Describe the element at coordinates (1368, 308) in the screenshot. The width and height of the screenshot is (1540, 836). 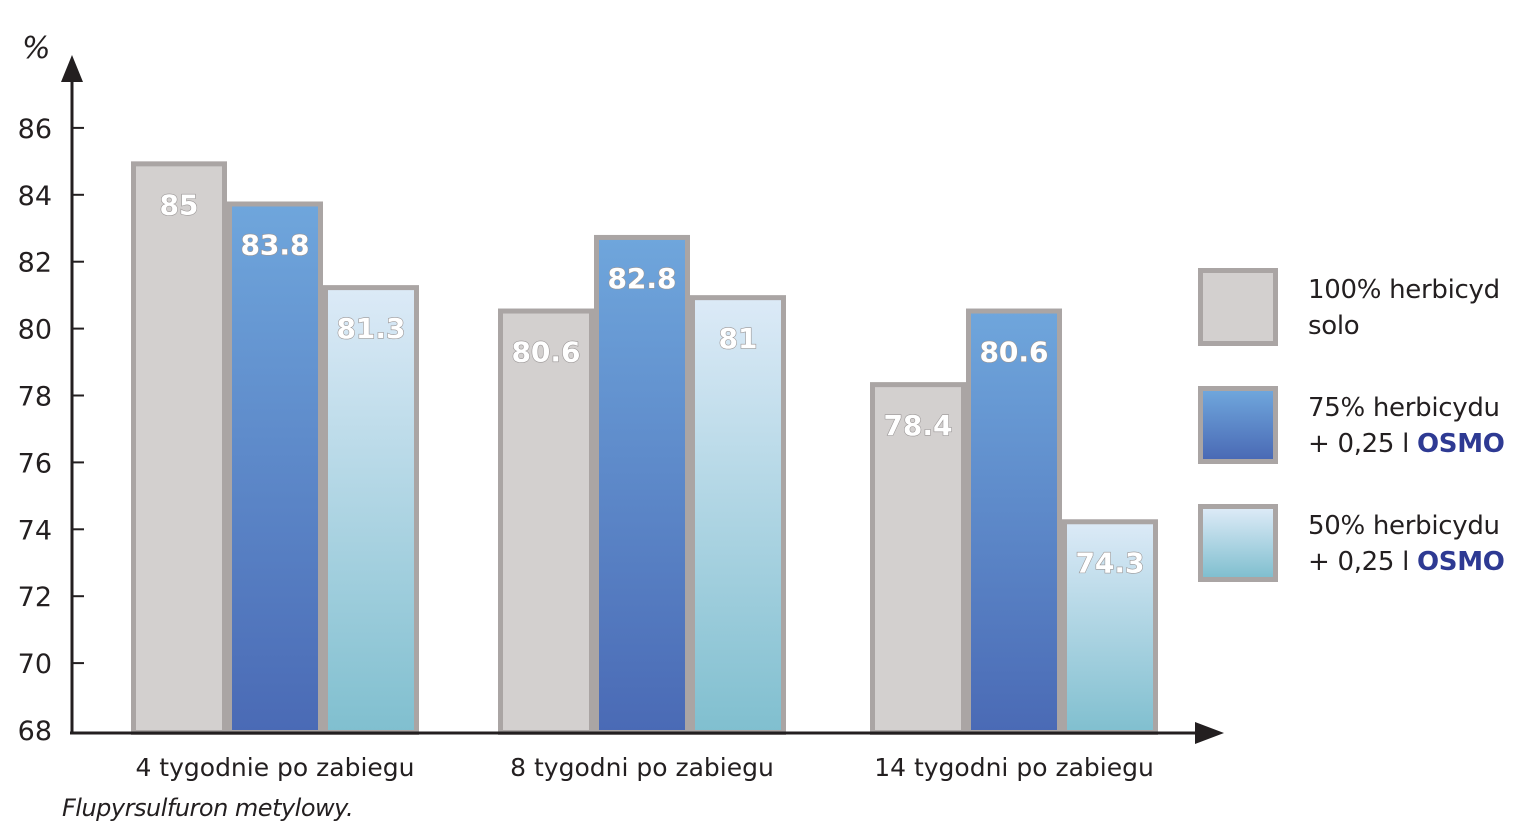
I see `legend-item-solo: 100% herbicyd solo` at that location.